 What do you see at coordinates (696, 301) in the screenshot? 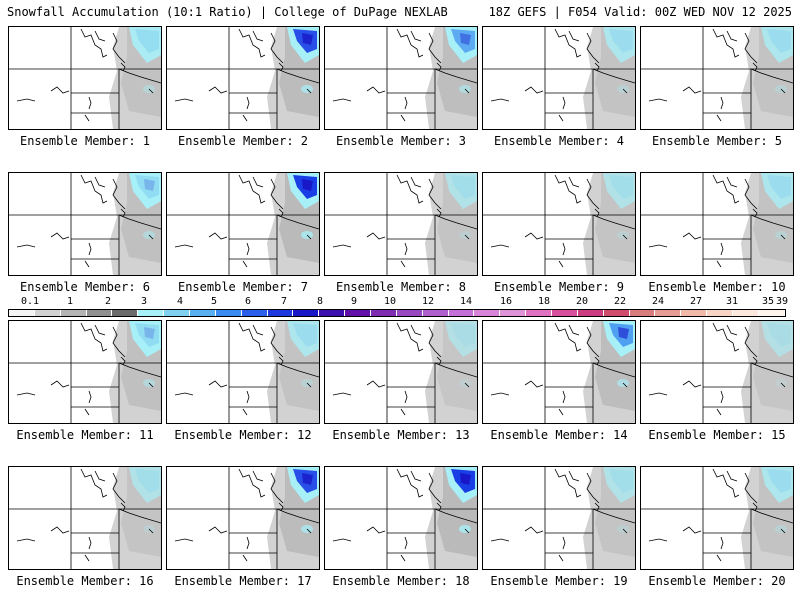
I see `colorbar-tick-label: 27` at bounding box center [696, 301].